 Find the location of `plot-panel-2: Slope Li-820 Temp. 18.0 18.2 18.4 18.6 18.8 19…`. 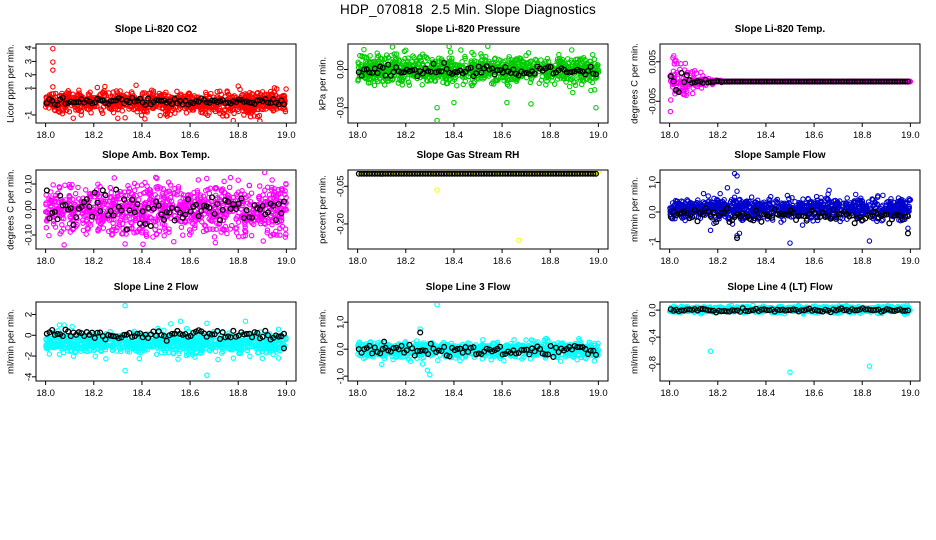

plot-panel-2: Slope Li-820 Temp. 18.0 18.2 18.4 18.6 18.8 19… is located at coordinates (780, 90).